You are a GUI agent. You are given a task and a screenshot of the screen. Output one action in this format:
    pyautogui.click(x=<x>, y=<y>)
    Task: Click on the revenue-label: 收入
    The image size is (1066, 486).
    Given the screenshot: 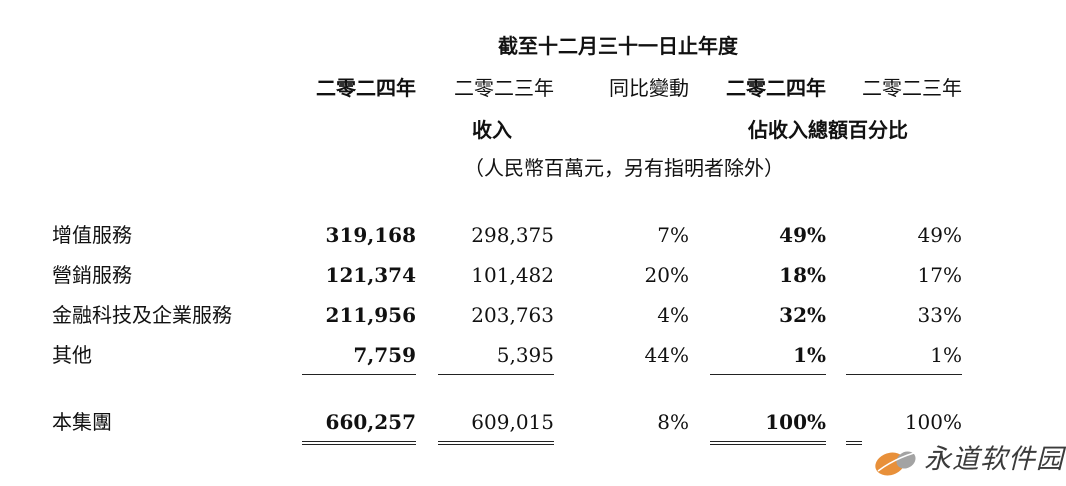 What is the action you would take?
    pyautogui.click(x=492, y=130)
    